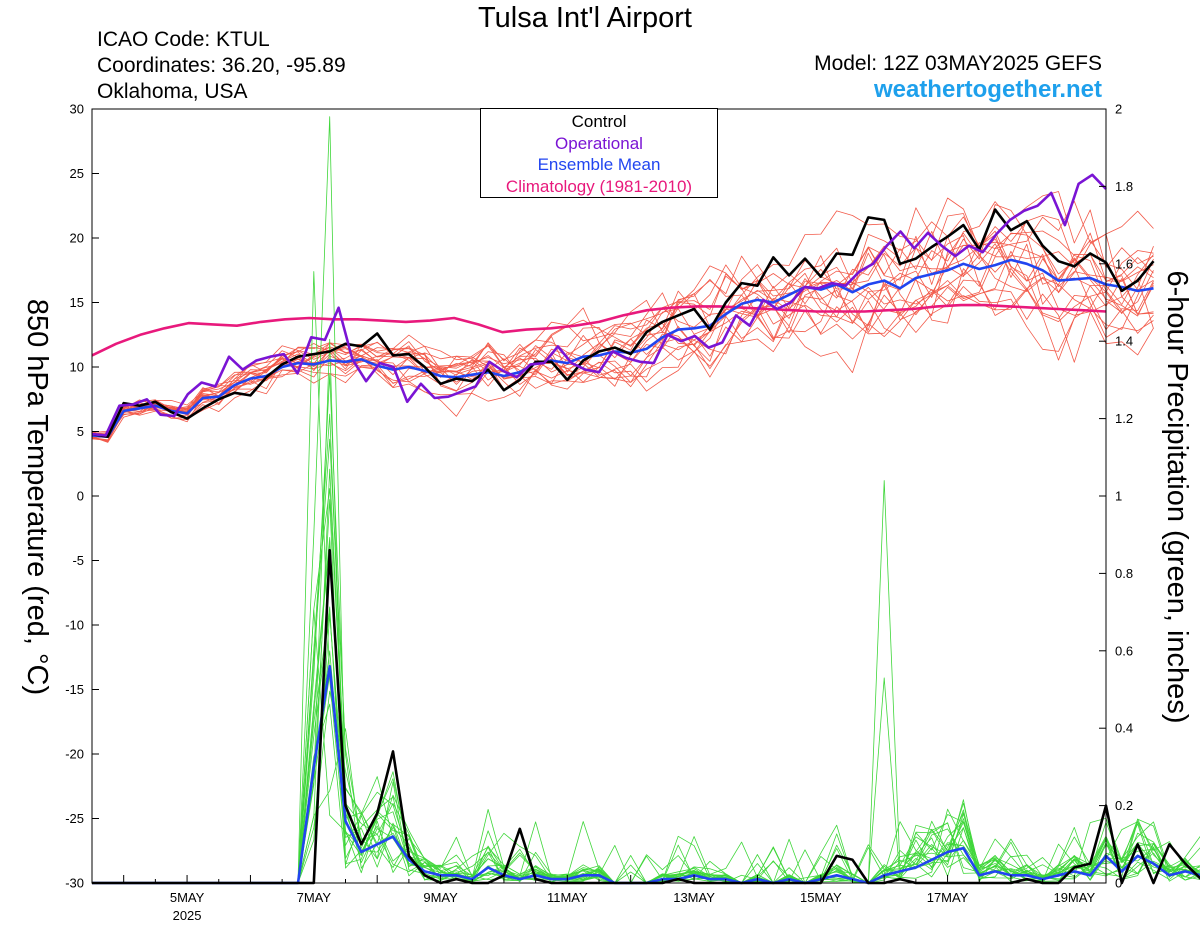 The image size is (1200, 927). I want to click on climatology-line, so click(599, 330).